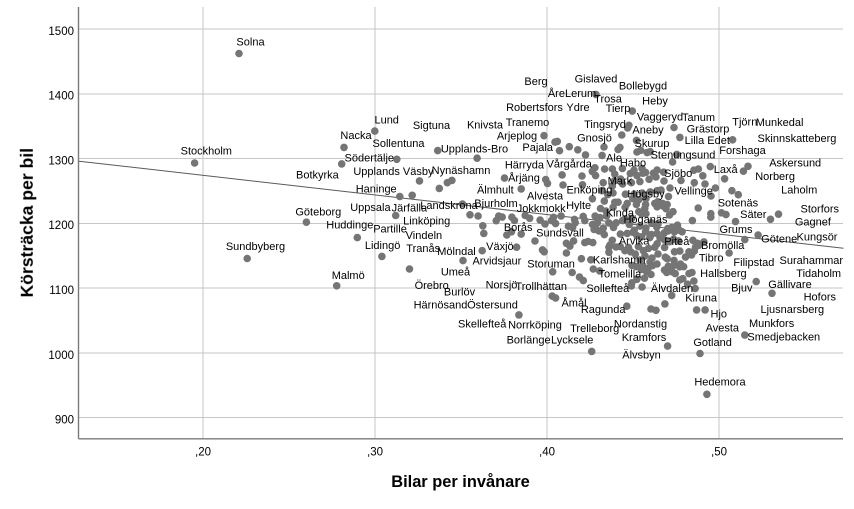 This screenshot has height=509, width=854. I want to click on svg-text: ÅreLerum, so click(572, 93).